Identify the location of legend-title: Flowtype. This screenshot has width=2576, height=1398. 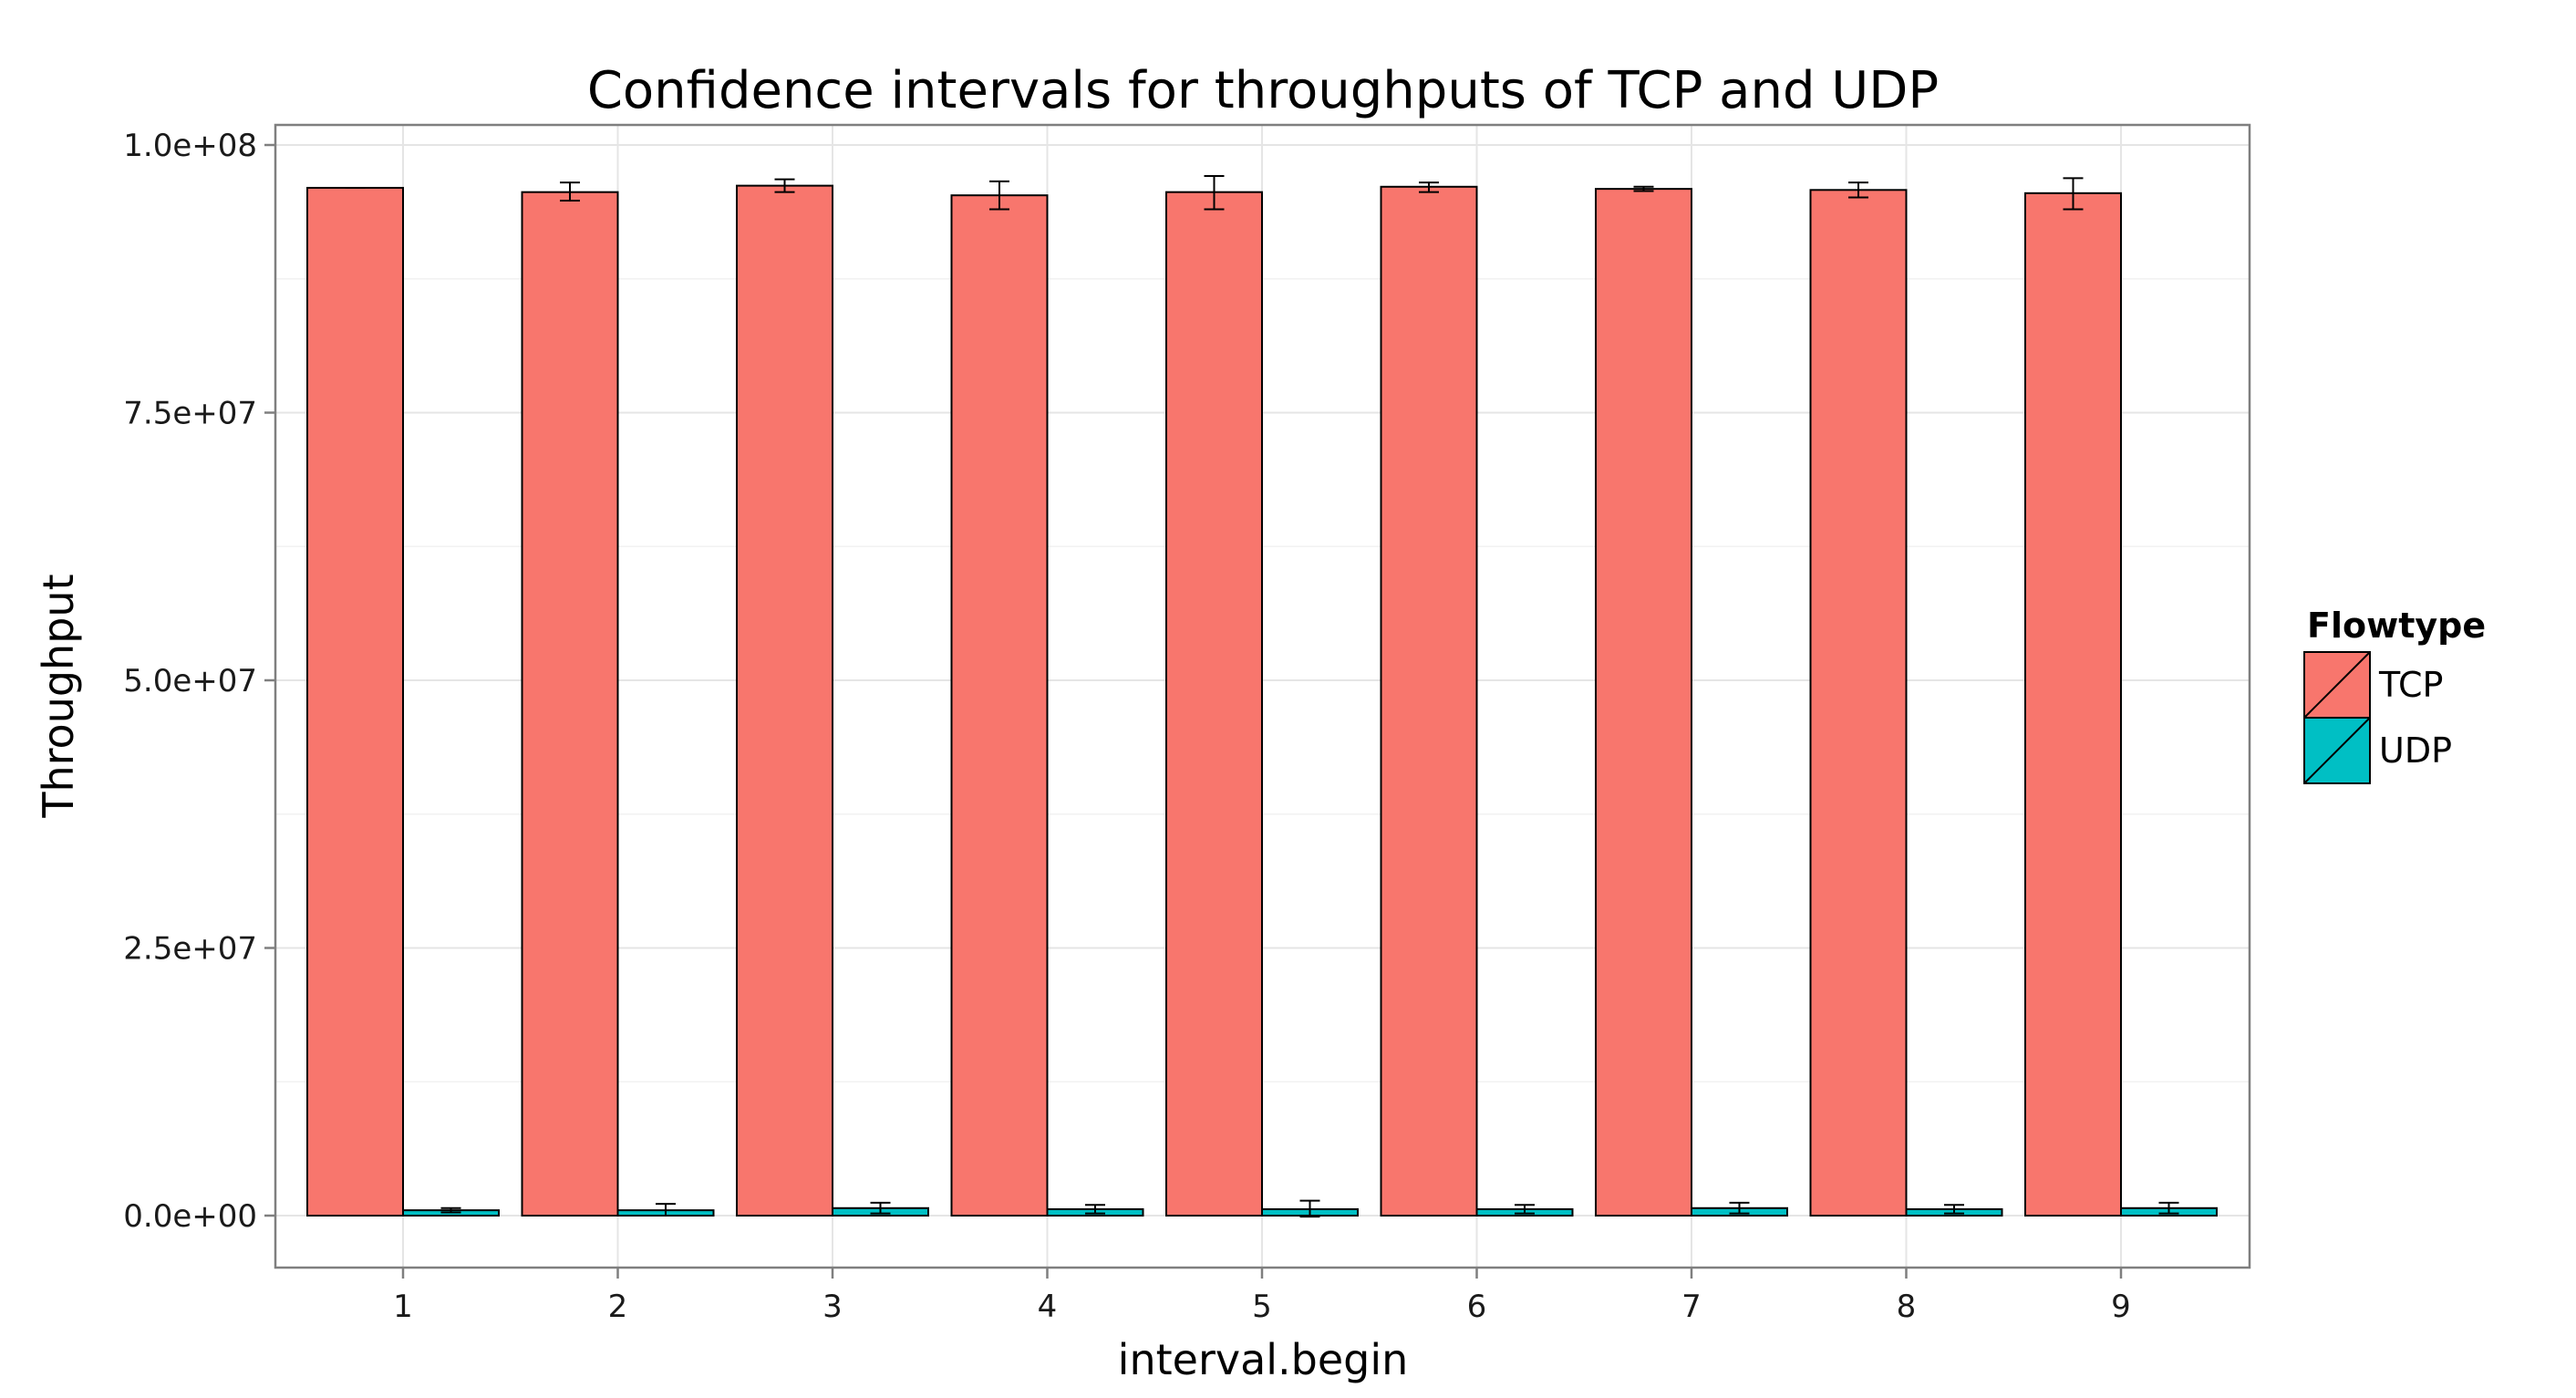
(2396, 626).